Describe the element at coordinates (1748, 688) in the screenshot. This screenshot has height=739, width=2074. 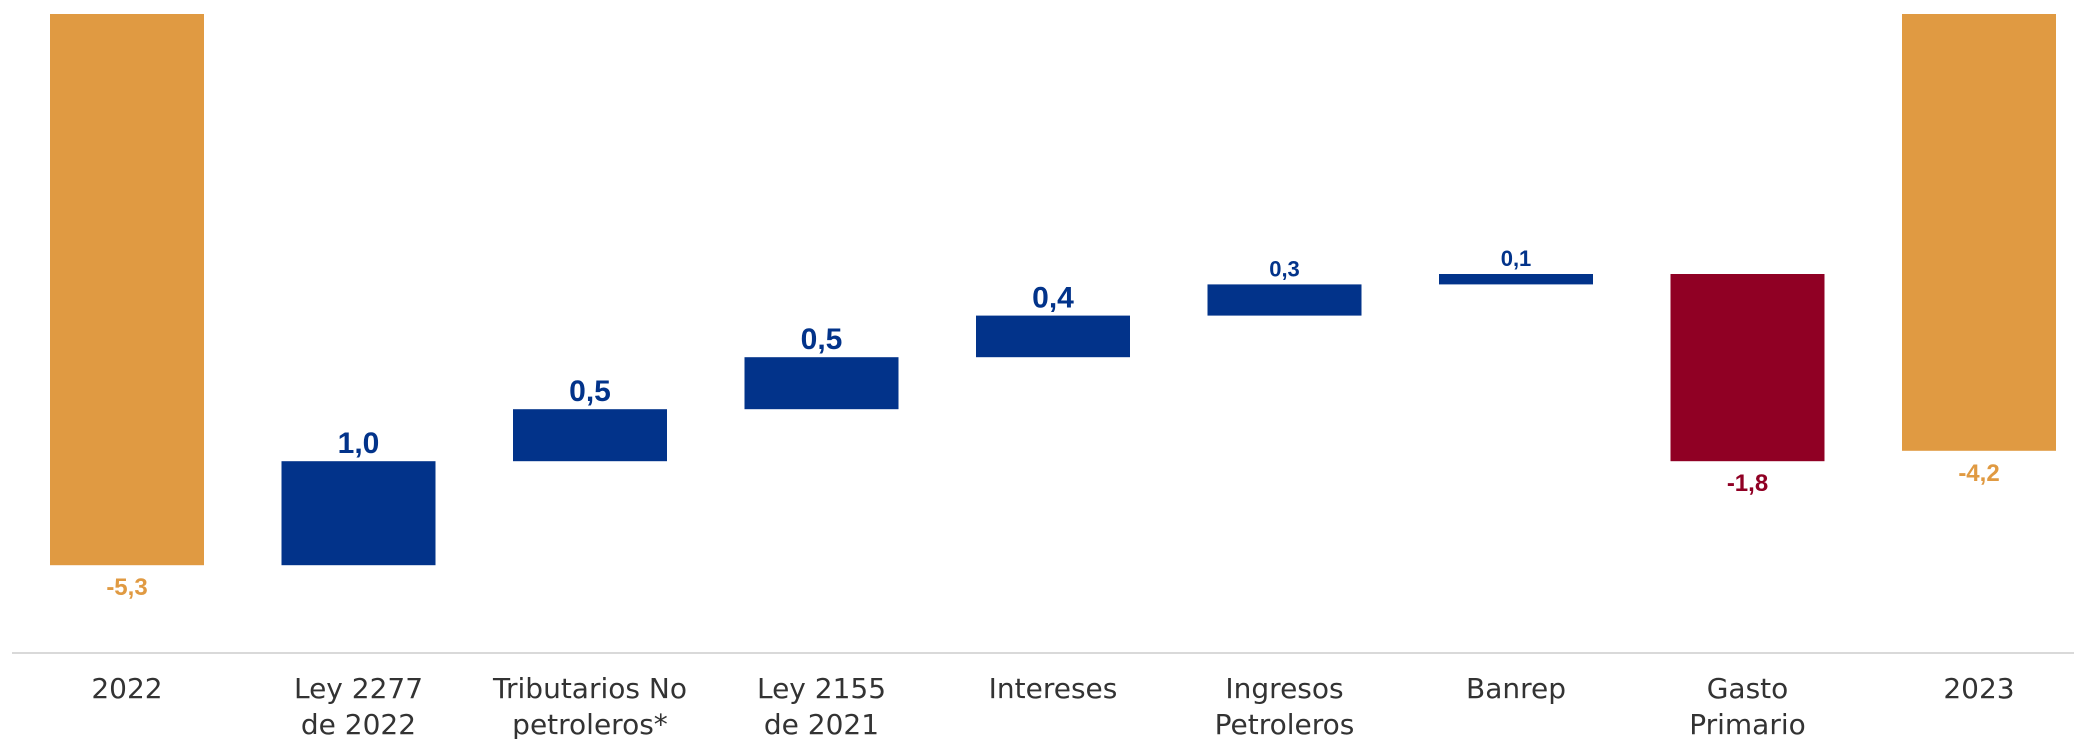
I see `category-label: Gasto` at that location.